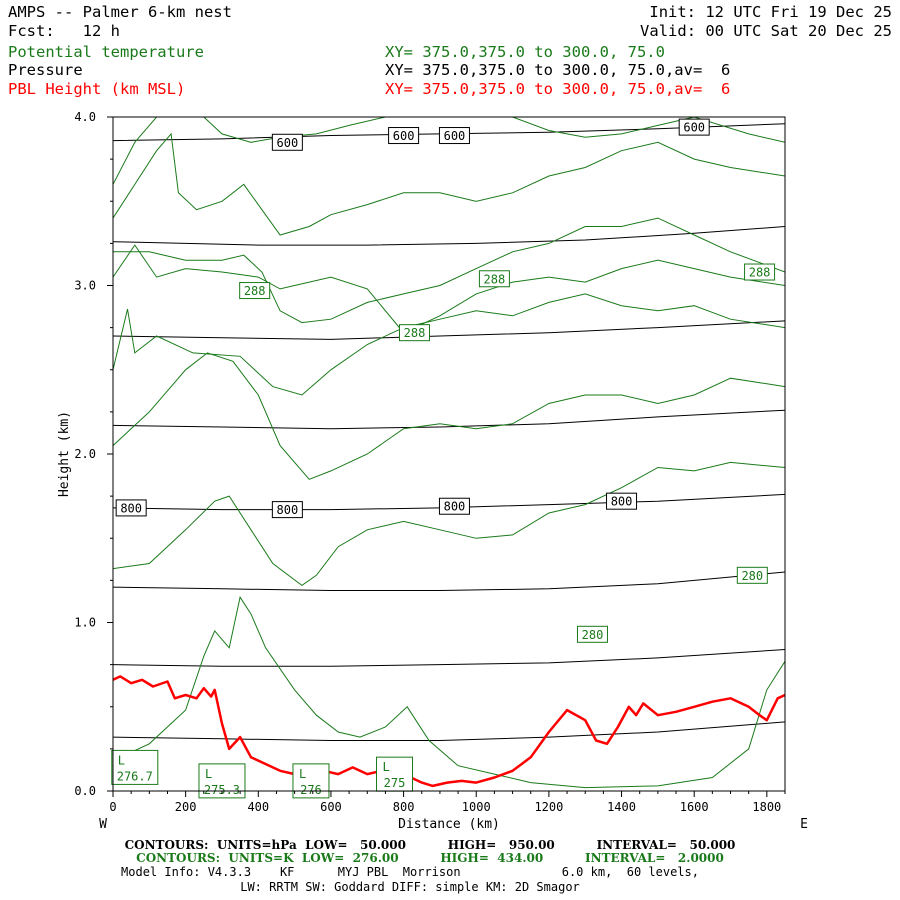 The height and width of the screenshot is (900, 900). What do you see at coordinates (64, 31) in the screenshot?
I see `forecast-hour: Fcst: 12 h` at bounding box center [64, 31].